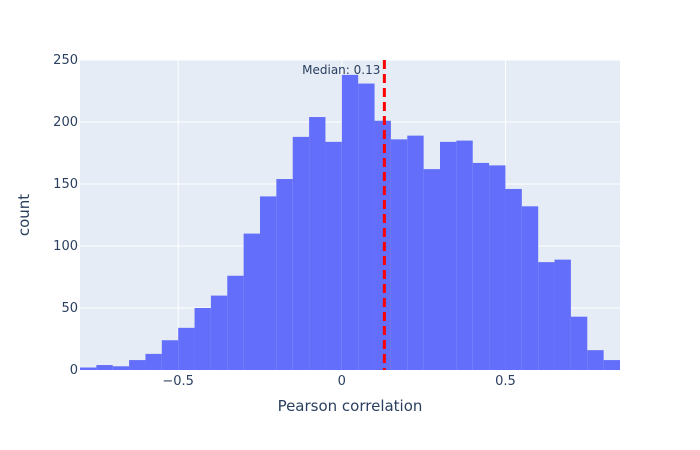  What do you see at coordinates (65, 215) in the screenshot?
I see `y-axis-ticks: 0 50 100 150 200 250` at bounding box center [65, 215].